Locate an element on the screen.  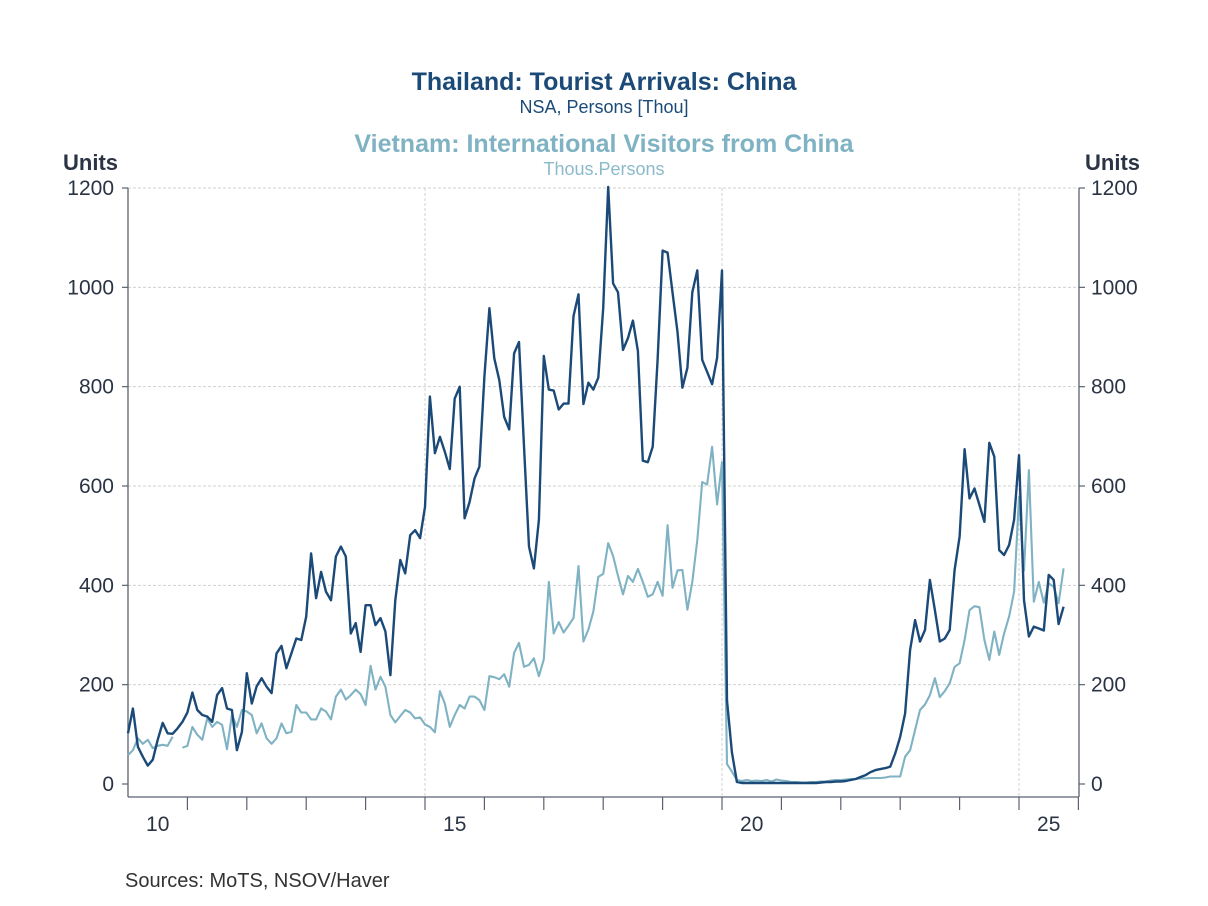
y-axis-right-label: Units is located at coordinates (1112, 162).